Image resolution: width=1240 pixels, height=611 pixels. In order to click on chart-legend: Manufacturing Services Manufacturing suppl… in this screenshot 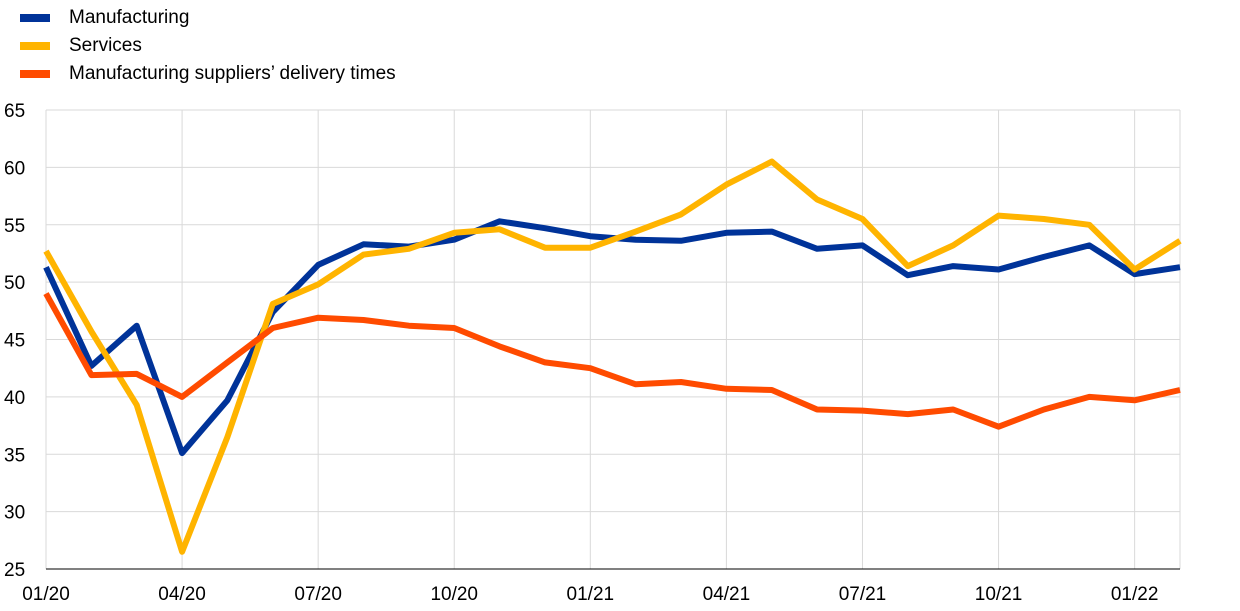, I will do `click(208, 46)`.